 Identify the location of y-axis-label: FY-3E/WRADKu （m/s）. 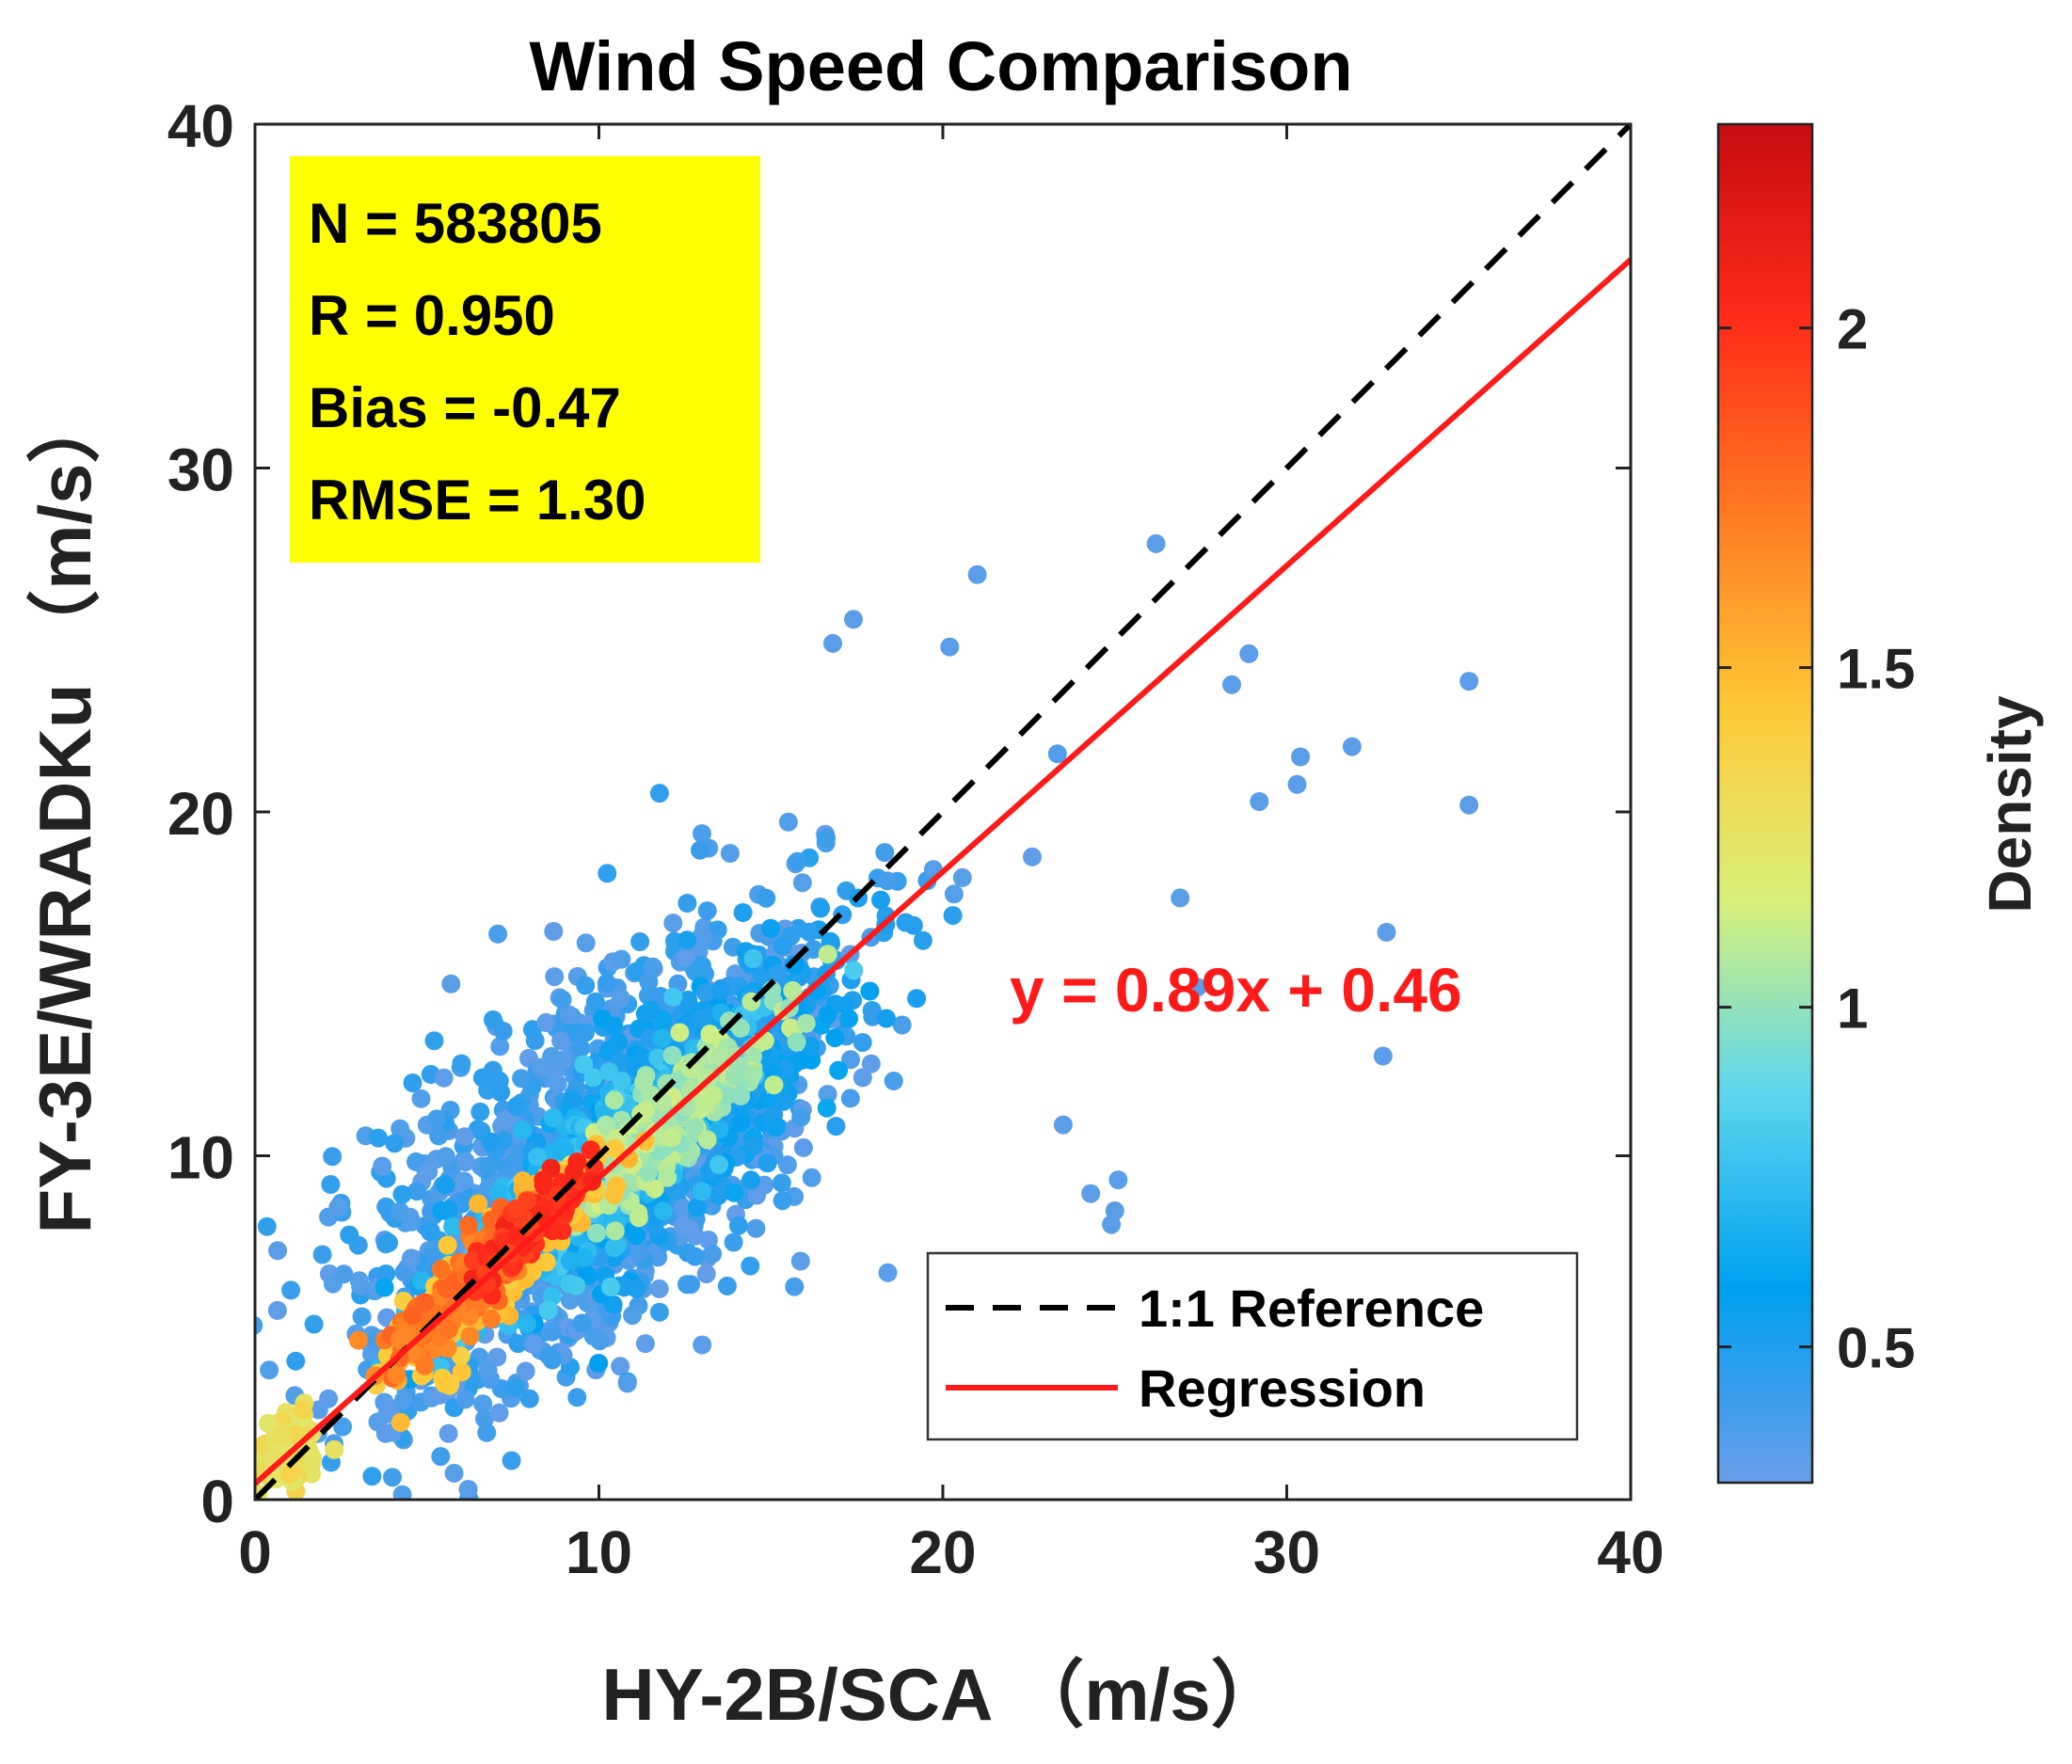
(65, 811).